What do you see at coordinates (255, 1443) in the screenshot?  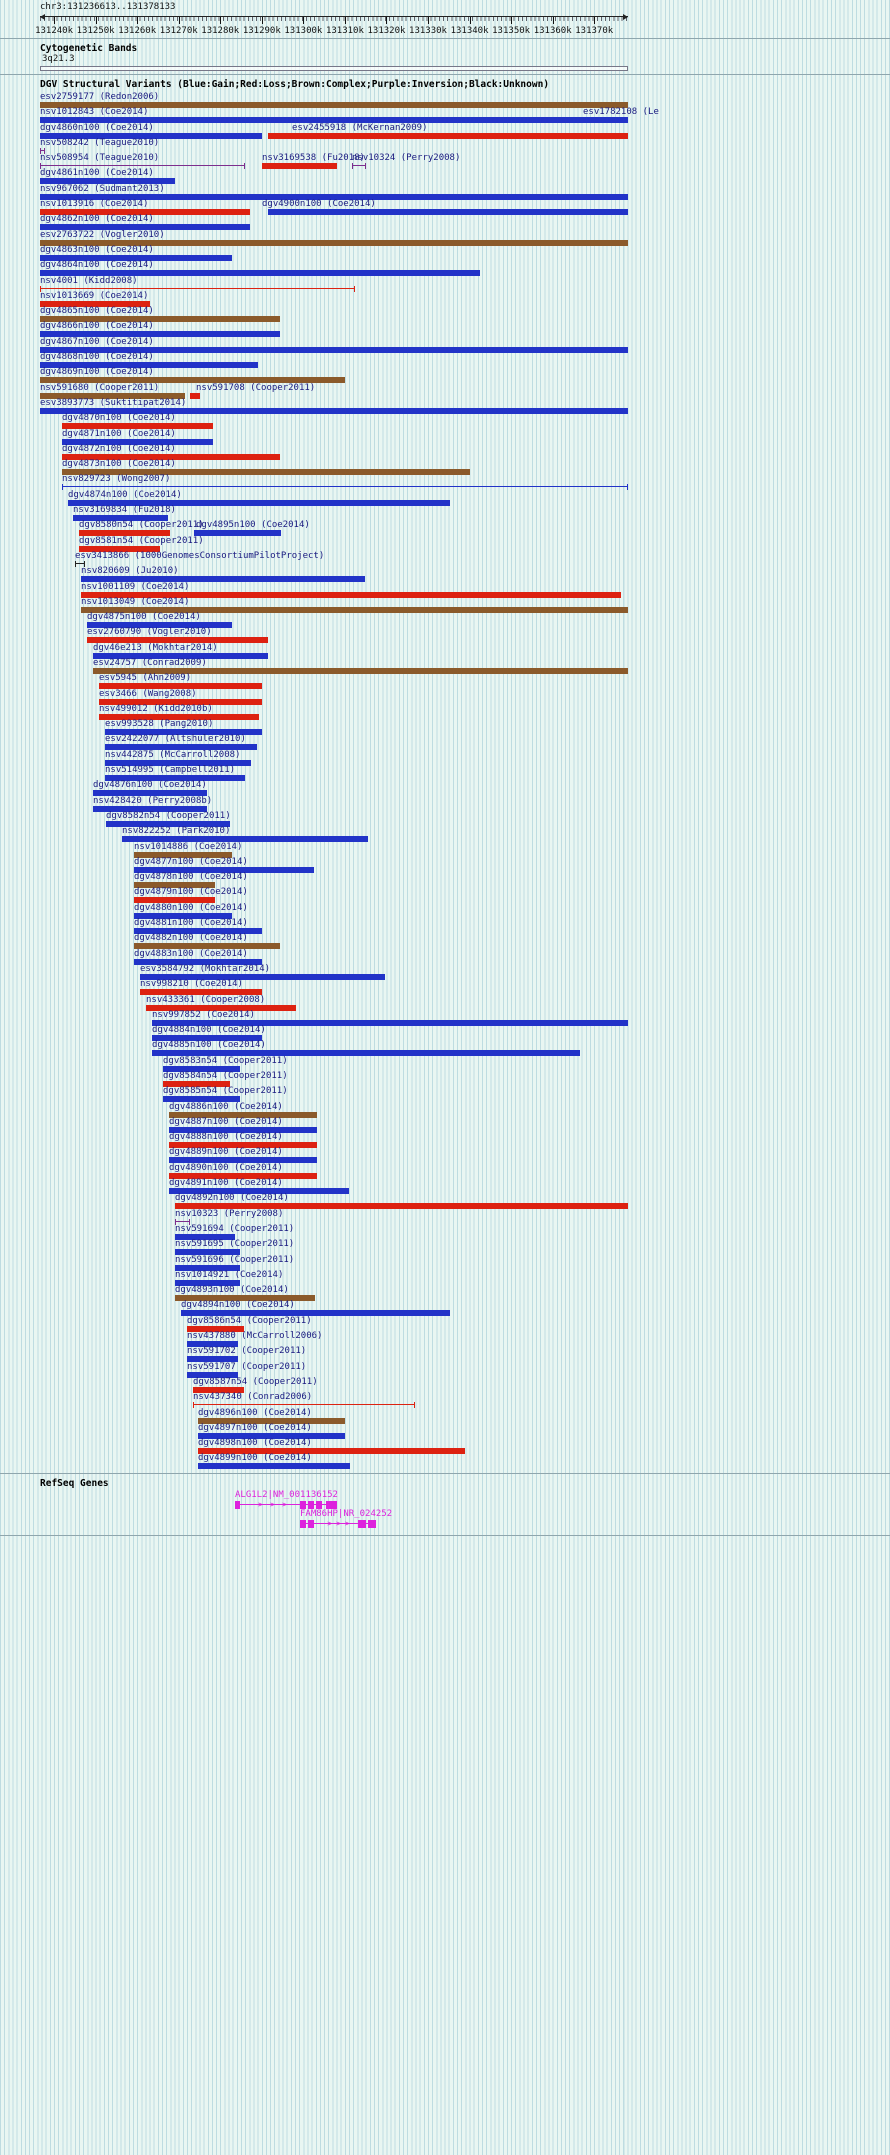 I see `variant-label: dgv4898n100 (Coe2014)` at bounding box center [255, 1443].